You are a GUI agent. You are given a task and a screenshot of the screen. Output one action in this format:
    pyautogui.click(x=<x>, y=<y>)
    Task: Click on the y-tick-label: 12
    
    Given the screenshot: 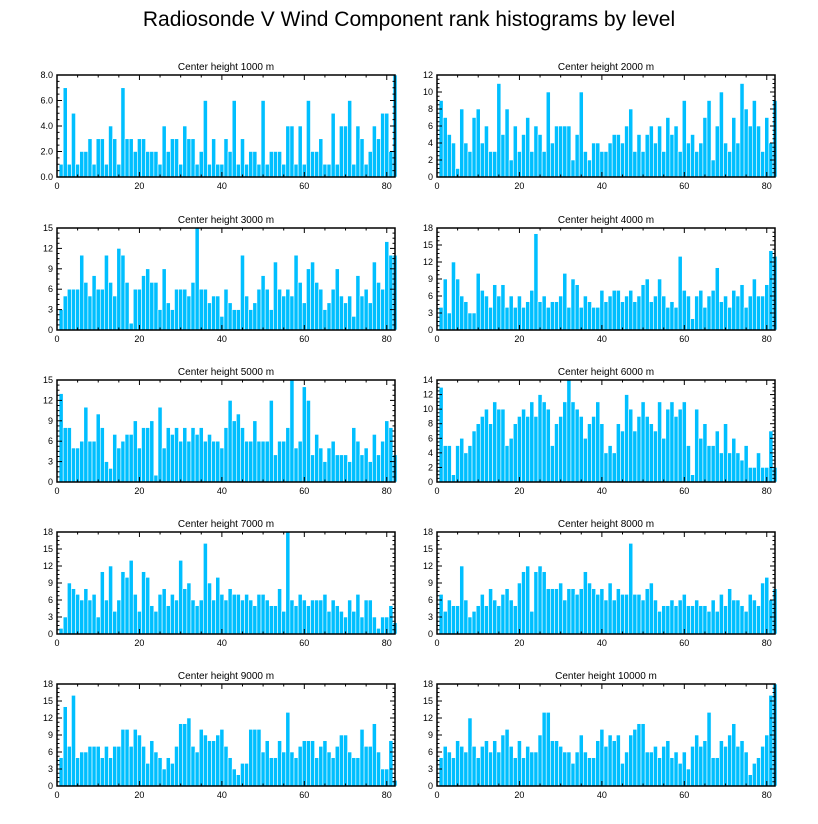 What is the action you would take?
    pyautogui.click(x=48, y=718)
    